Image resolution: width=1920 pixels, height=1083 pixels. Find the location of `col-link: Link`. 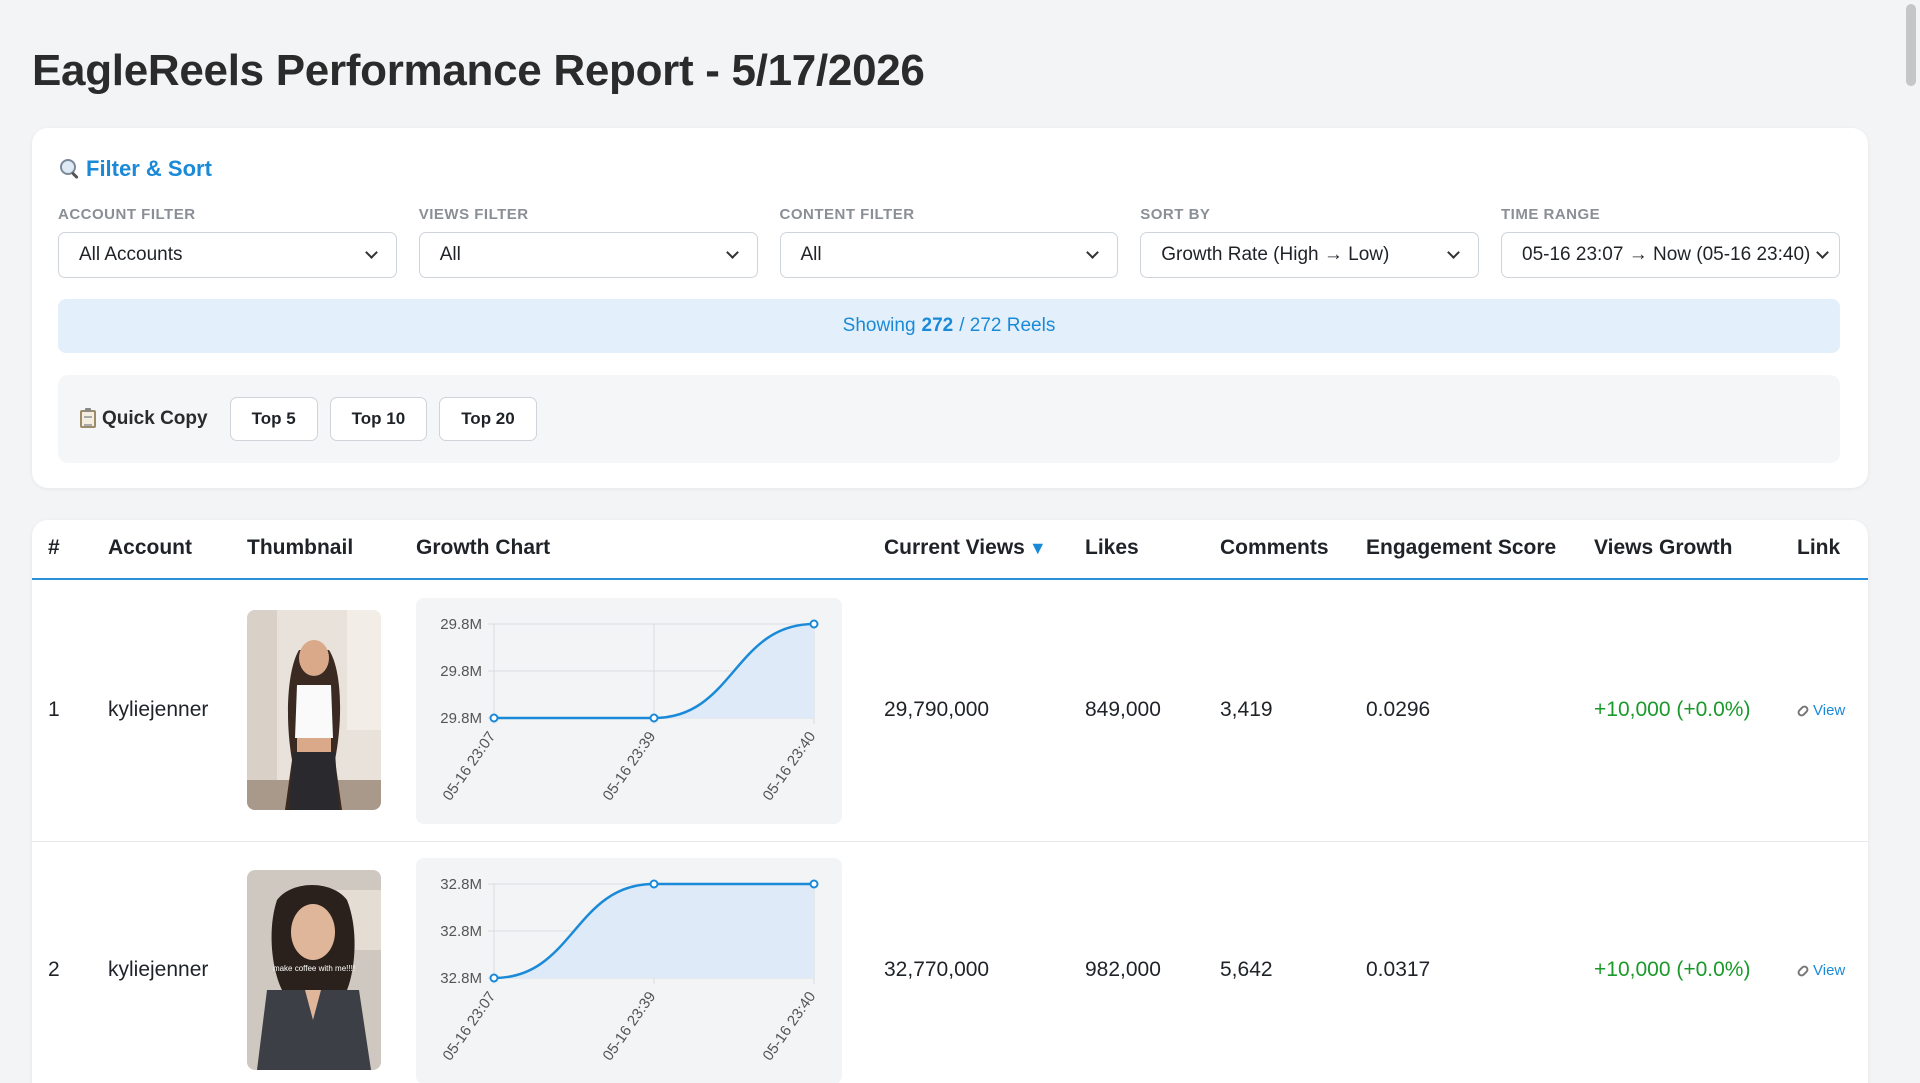

col-link: Link is located at coordinates (1819, 547).